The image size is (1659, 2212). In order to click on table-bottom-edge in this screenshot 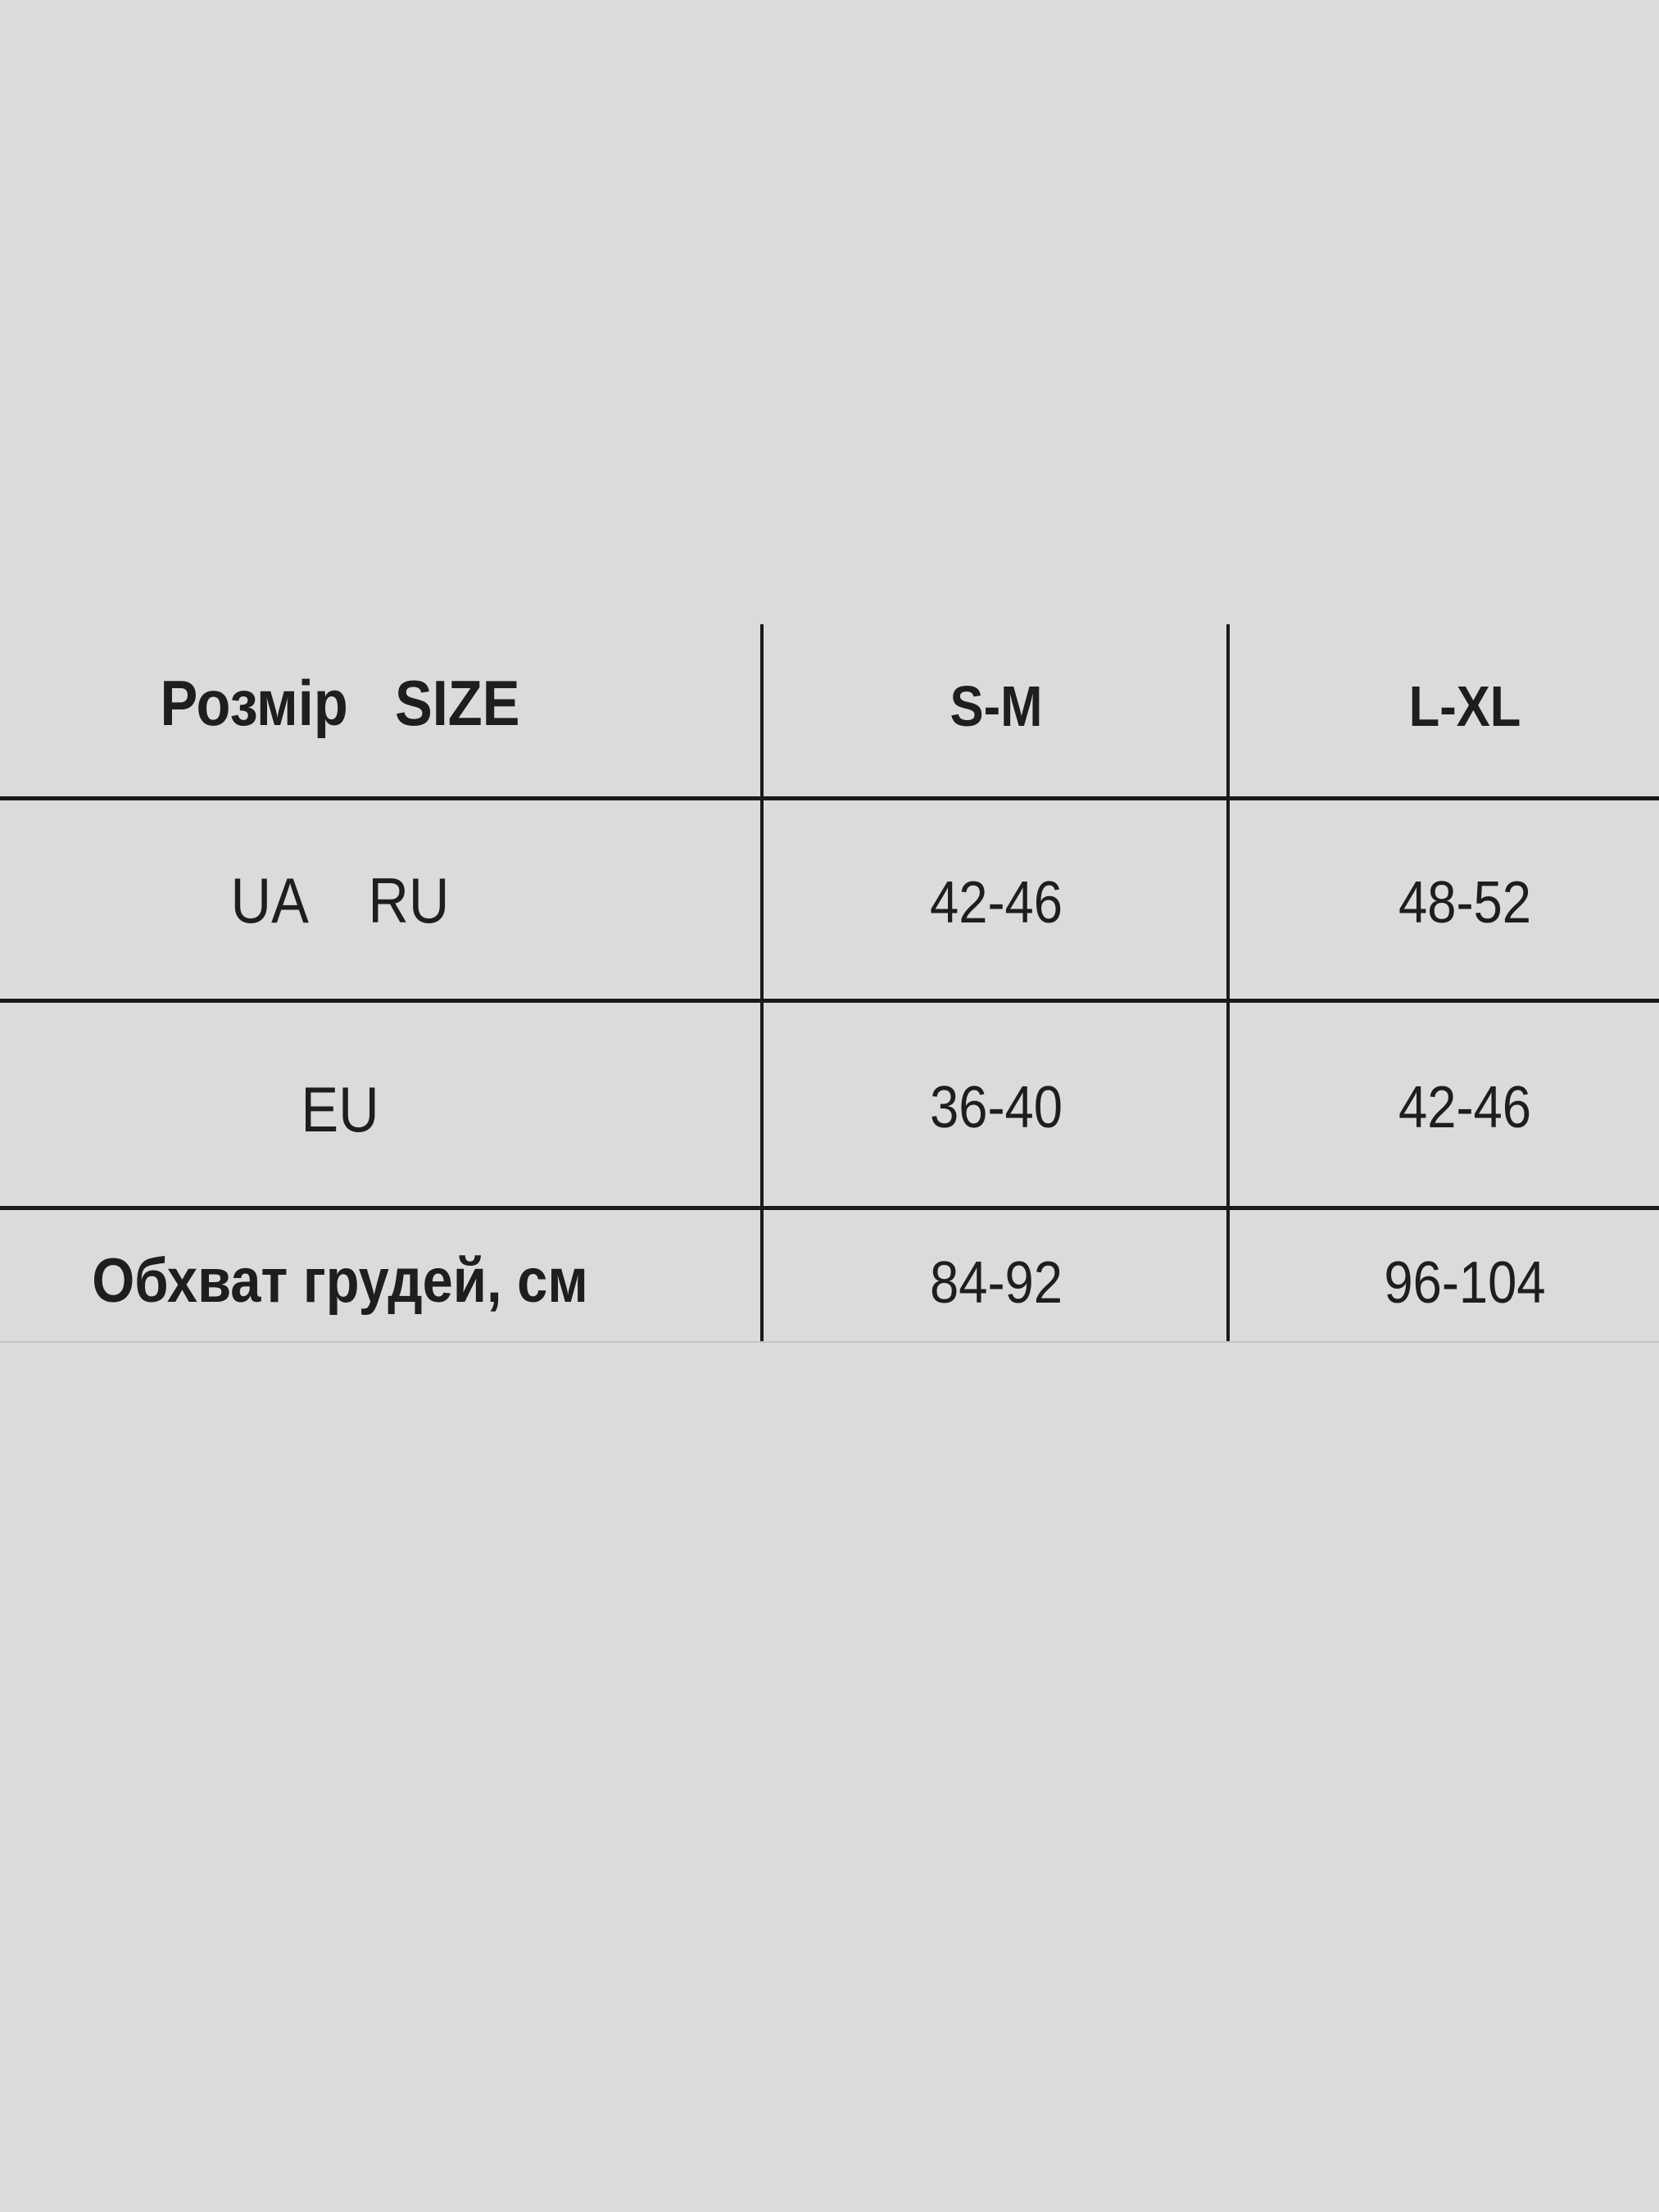, I will do `click(829, 1342)`.